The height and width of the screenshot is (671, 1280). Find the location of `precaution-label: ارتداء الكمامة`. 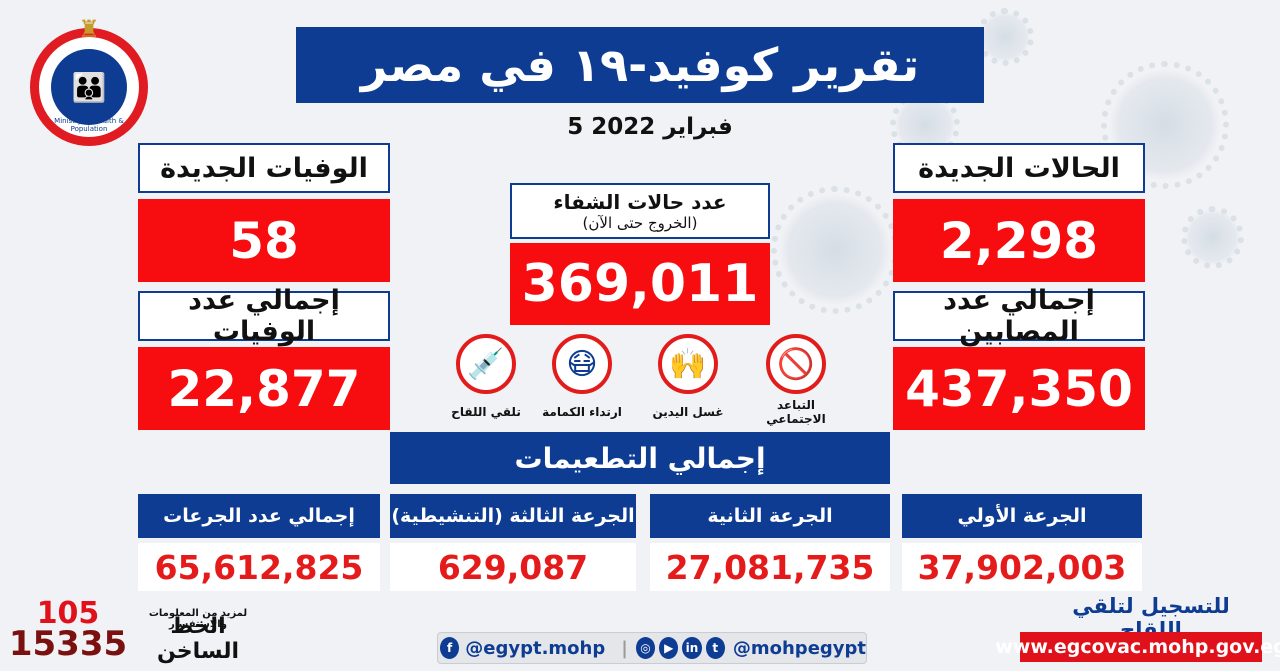

precaution-label: ارتداء الكمامة is located at coordinates (582, 412).